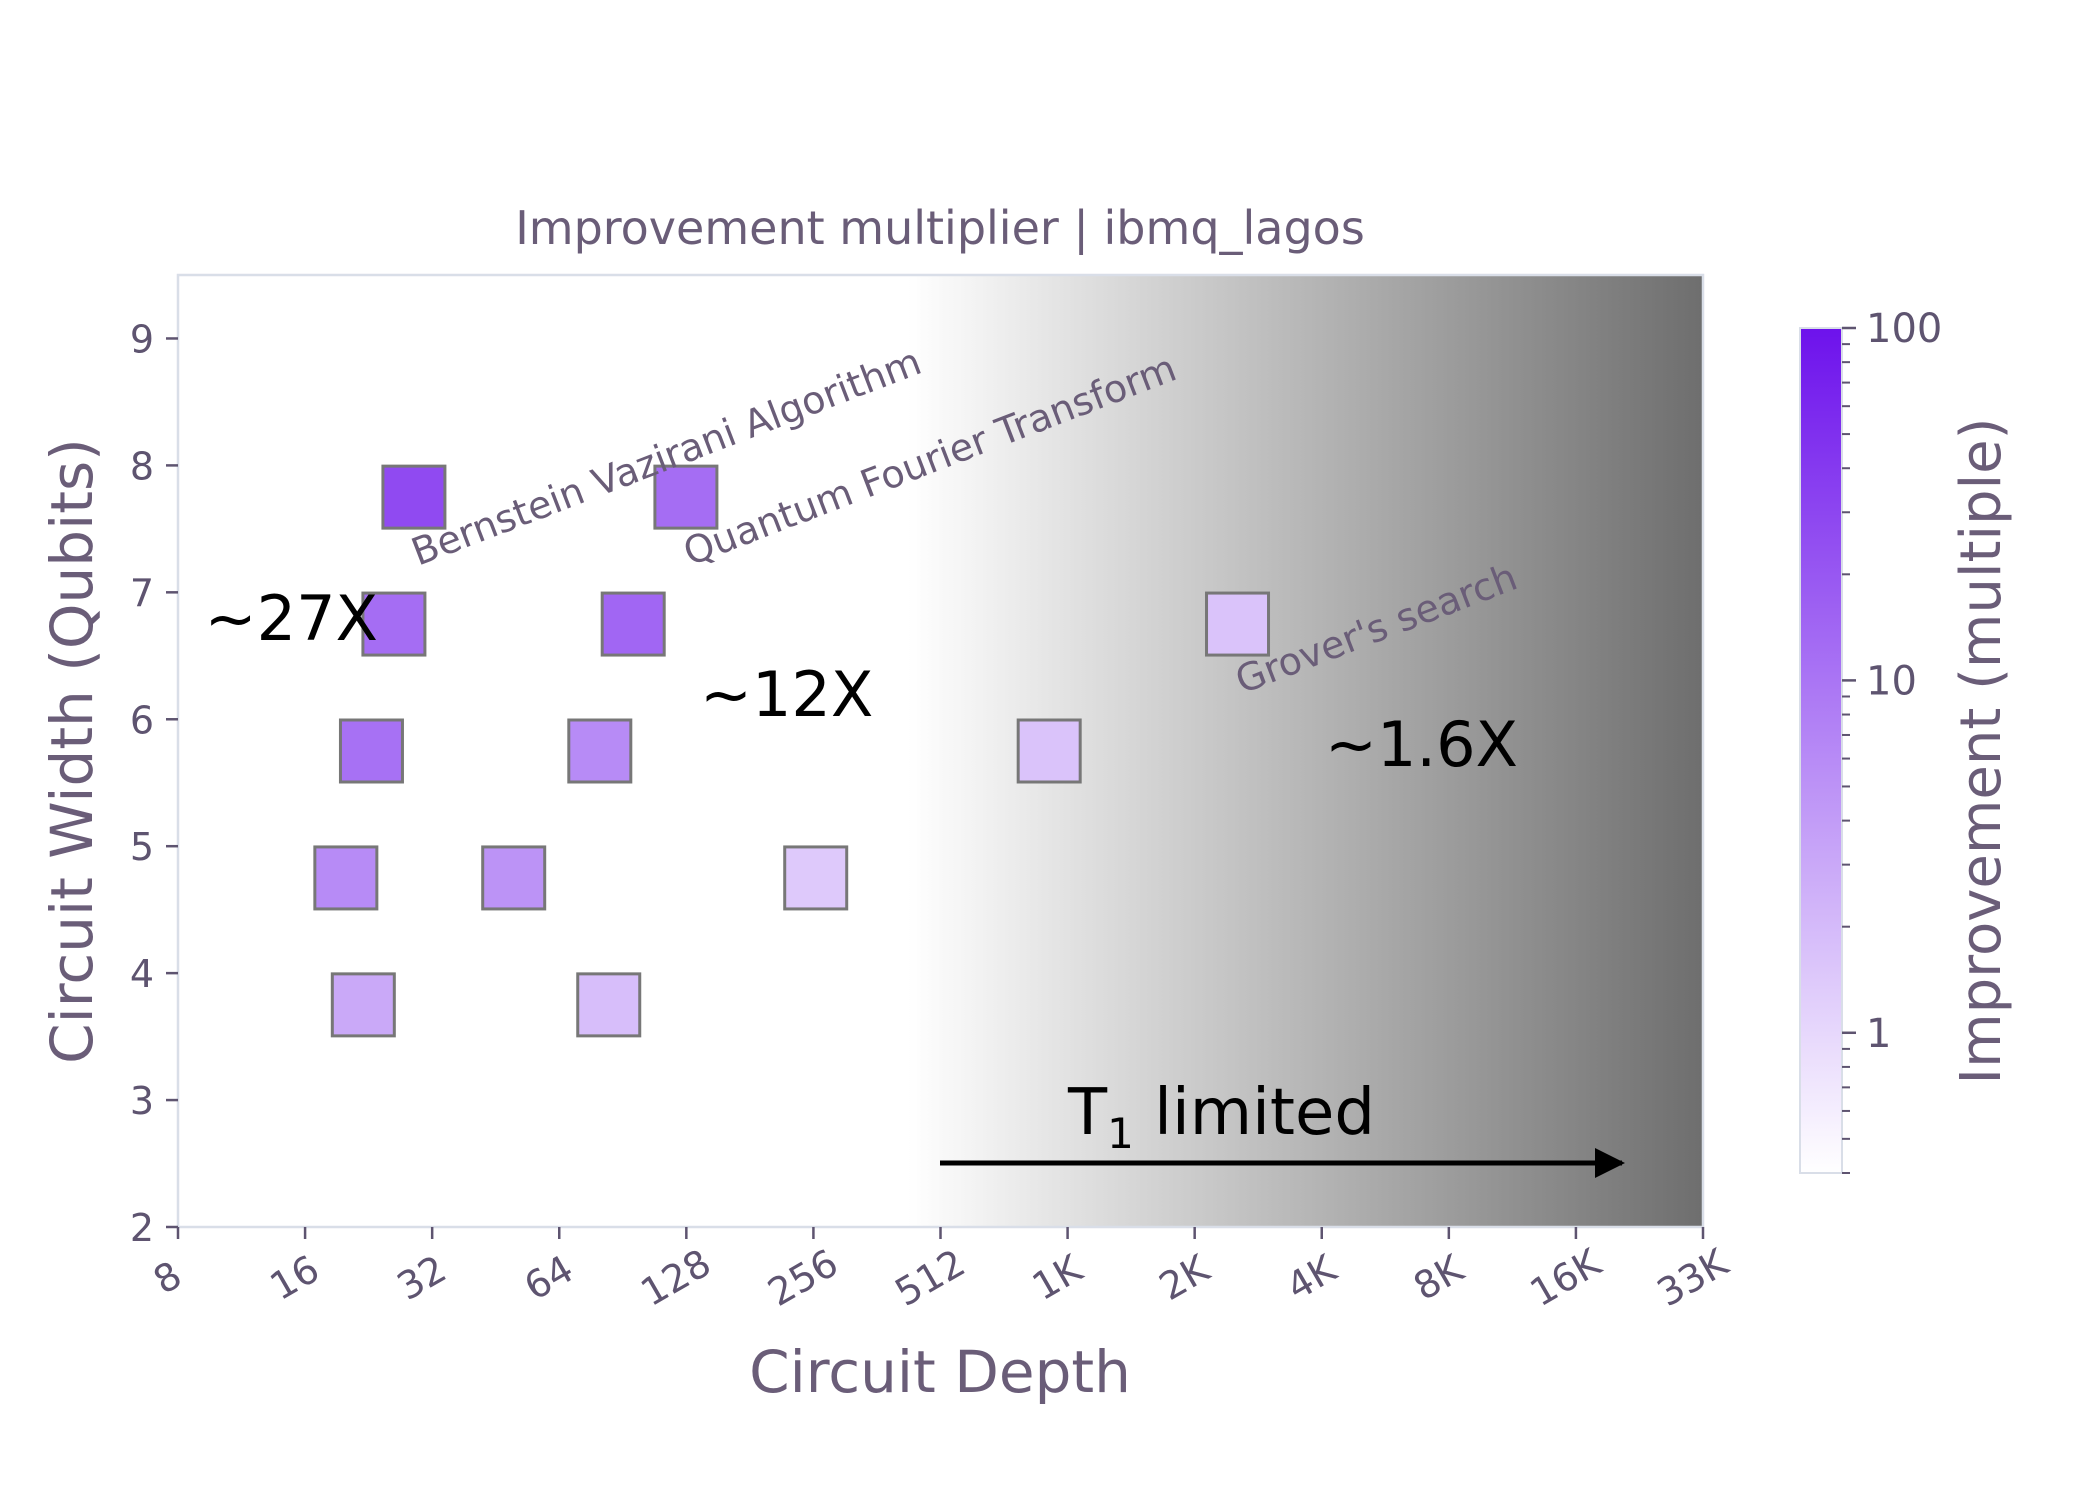 This screenshot has height=1500, width=2100. Describe the element at coordinates (940, 228) in the screenshot. I see `chart-title: Improvement multiplier | ibmq_lagos` at that location.